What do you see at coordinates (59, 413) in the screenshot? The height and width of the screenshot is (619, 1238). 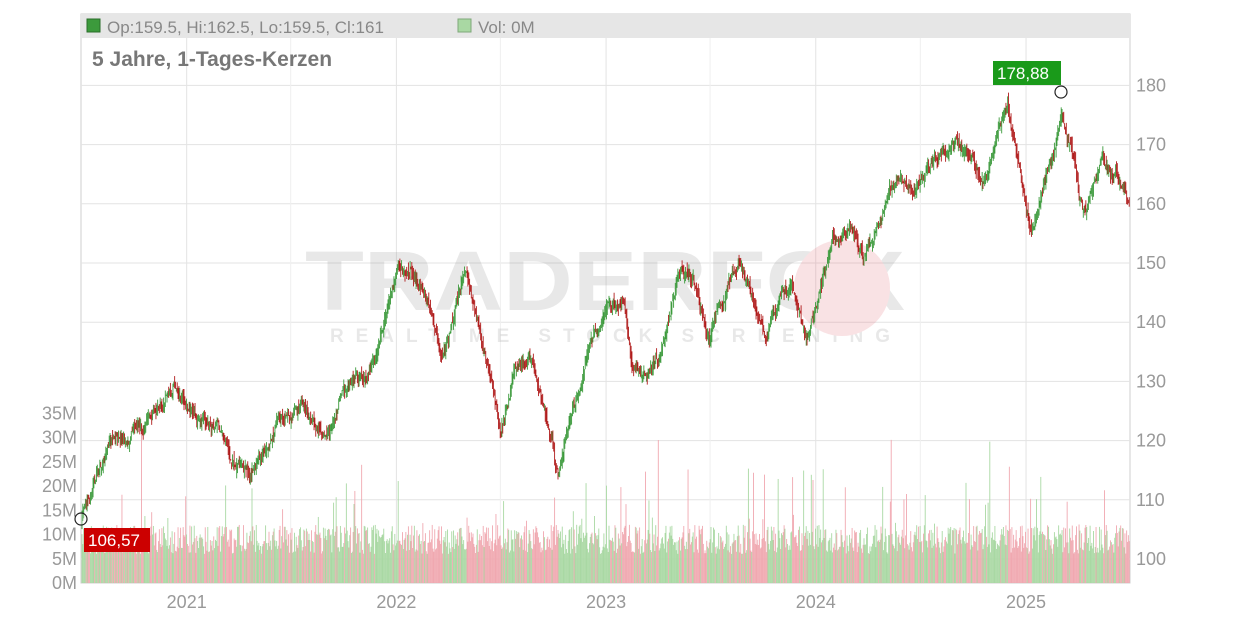 I see `volume-tick-label: 35M` at bounding box center [59, 413].